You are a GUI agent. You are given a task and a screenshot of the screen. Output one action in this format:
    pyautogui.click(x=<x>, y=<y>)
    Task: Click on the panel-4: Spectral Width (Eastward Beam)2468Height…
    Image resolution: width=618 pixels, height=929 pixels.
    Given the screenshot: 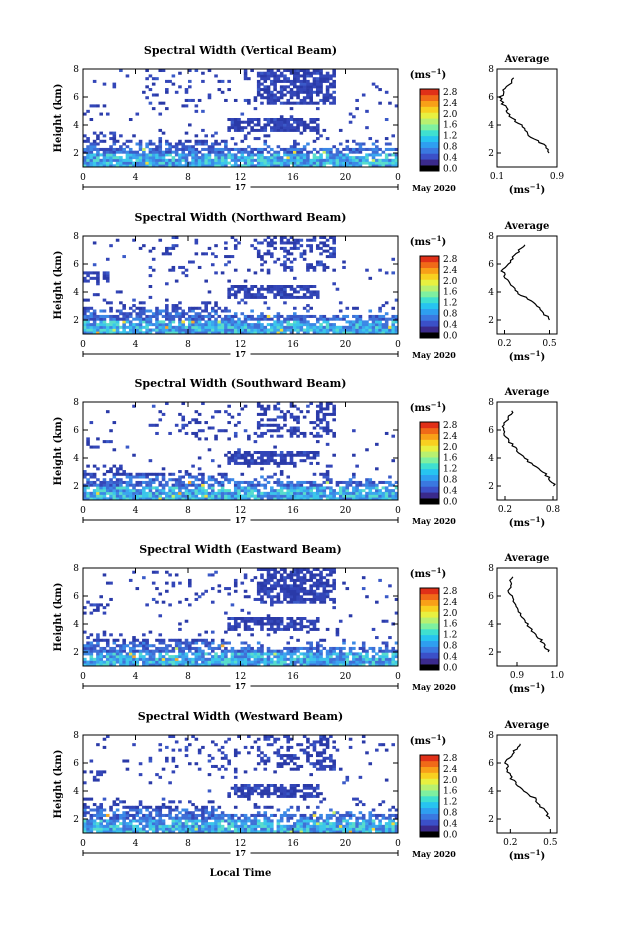 What is the action you would take?
    pyautogui.click(x=308, y=619)
    